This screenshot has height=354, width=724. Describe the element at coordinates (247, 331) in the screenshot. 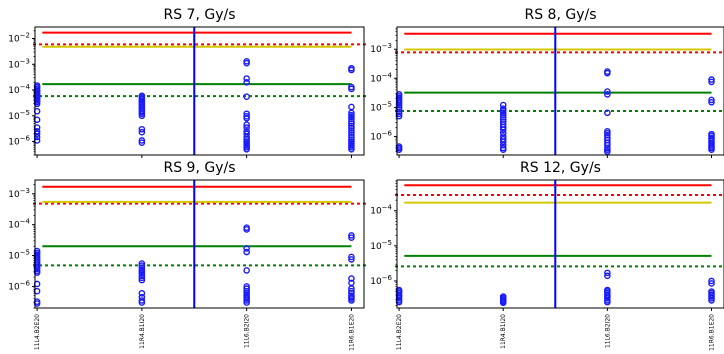

I see `x-tick-label: 11L6.B2I20` at that location.